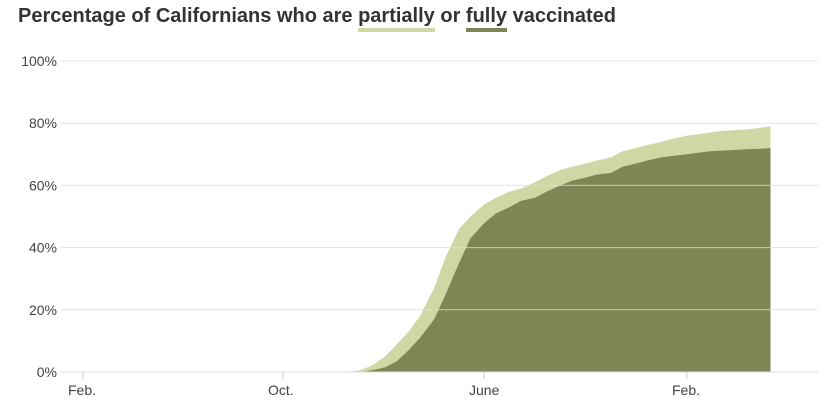 This screenshot has width=840, height=404. Describe the element at coordinates (486, 18) in the screenshot. I see `legend-fully: fully` at that location.